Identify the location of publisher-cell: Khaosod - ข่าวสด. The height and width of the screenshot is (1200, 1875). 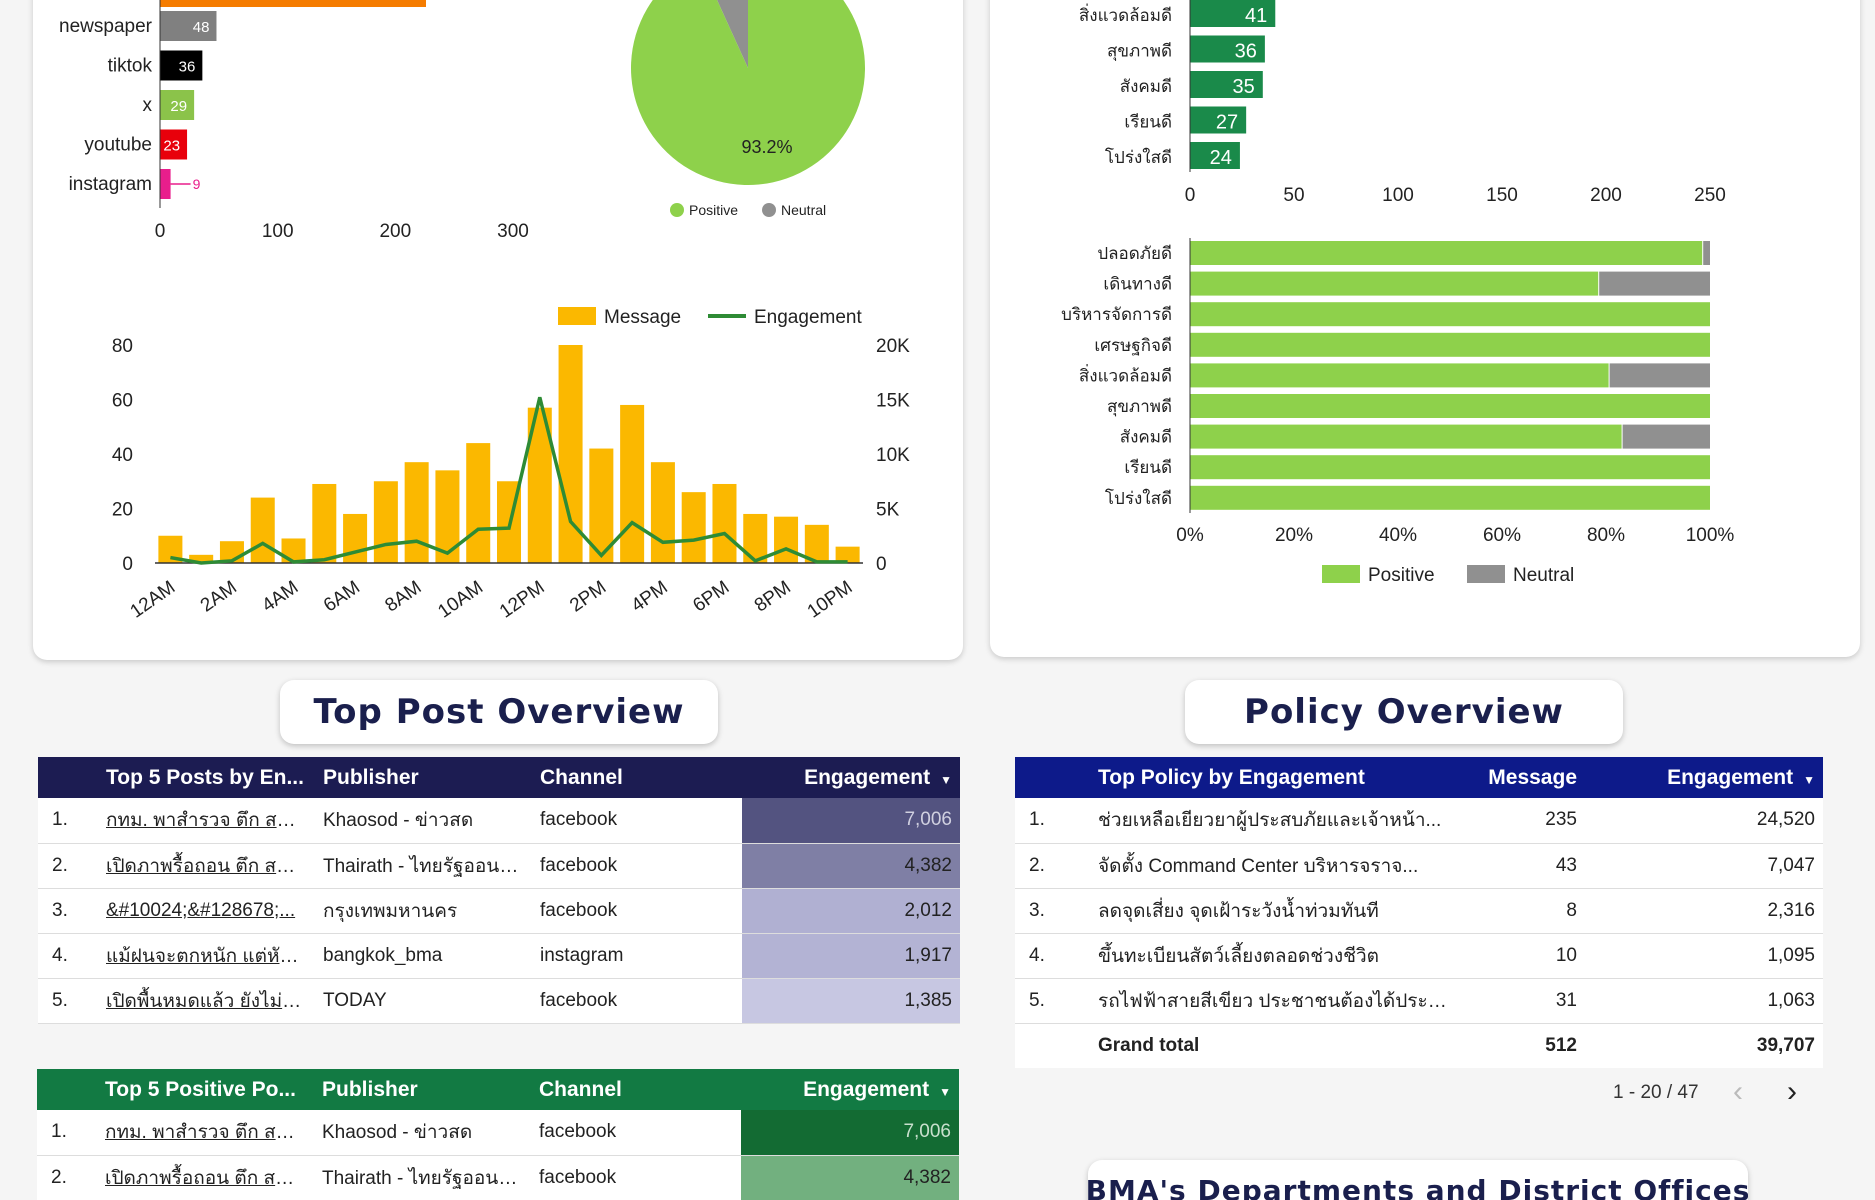
(422, 1133).